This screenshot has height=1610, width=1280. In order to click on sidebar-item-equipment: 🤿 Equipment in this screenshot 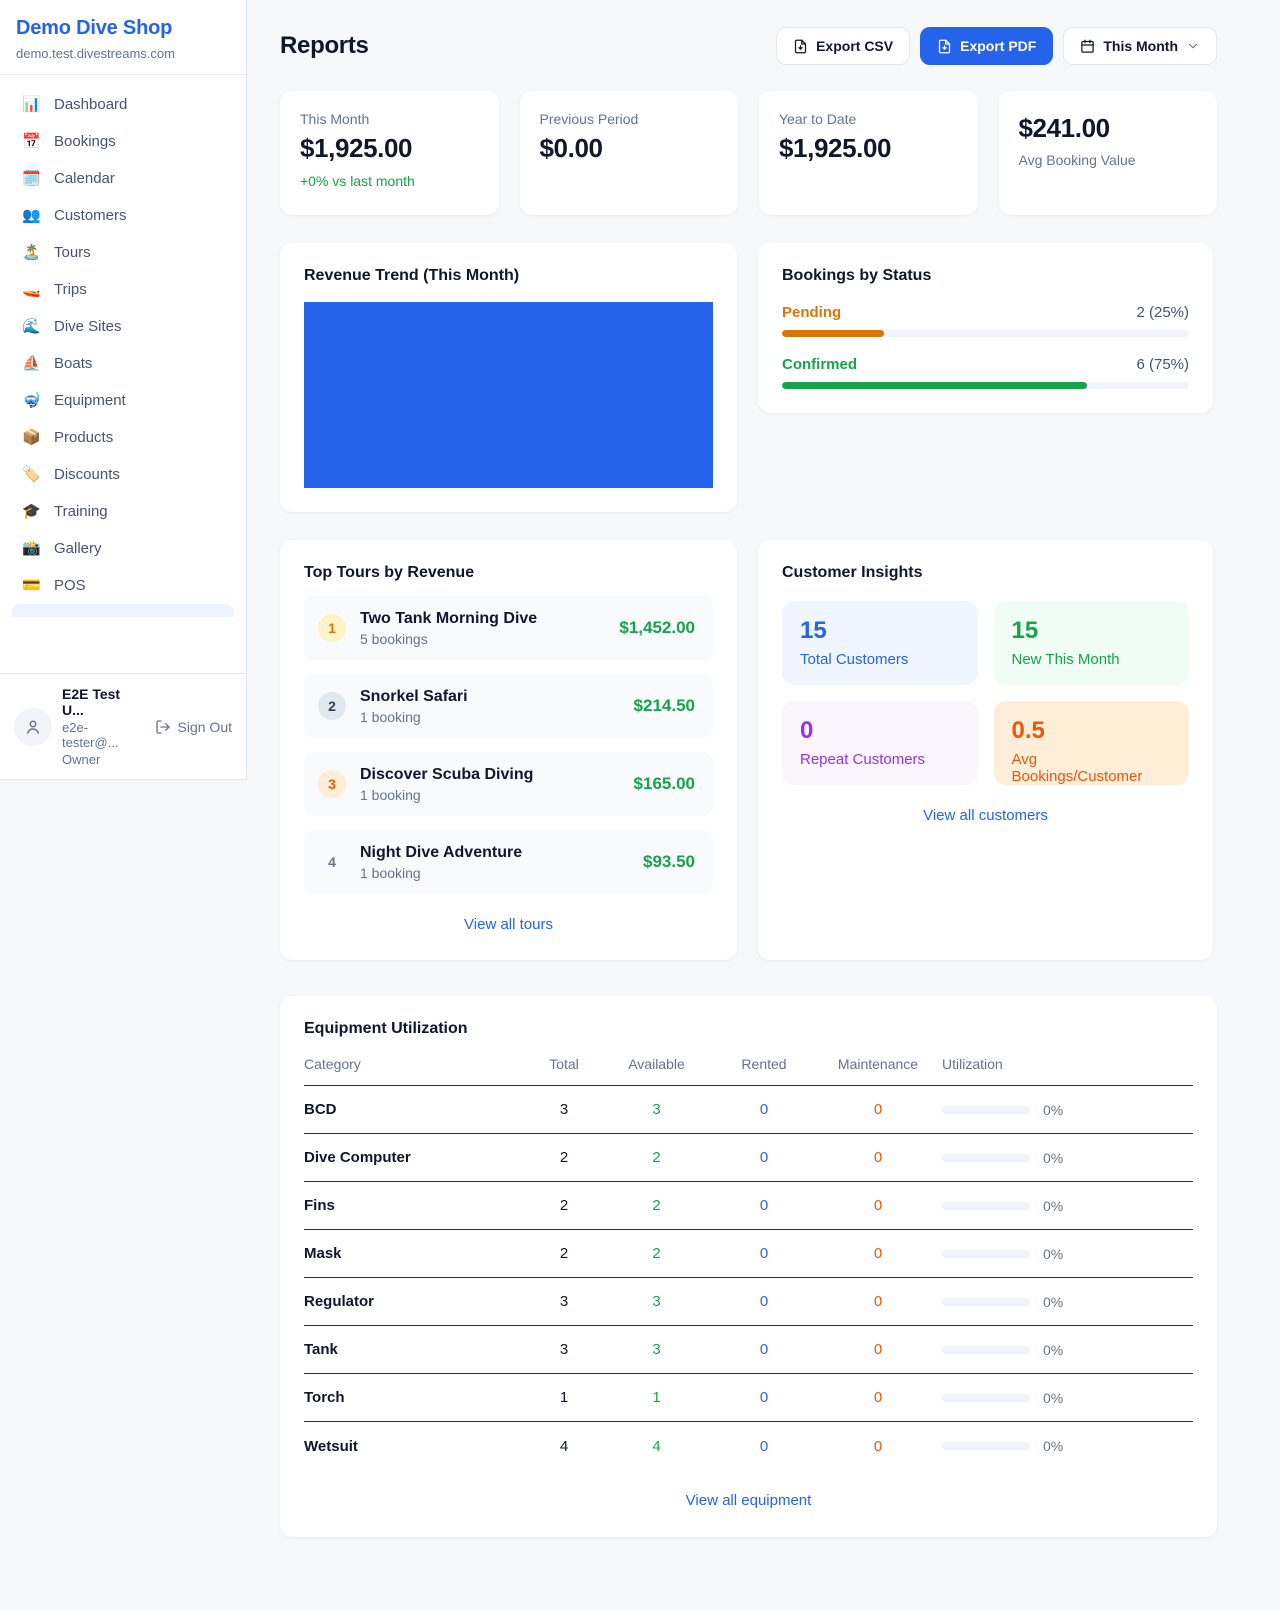, I will do `click(123, 400)`.